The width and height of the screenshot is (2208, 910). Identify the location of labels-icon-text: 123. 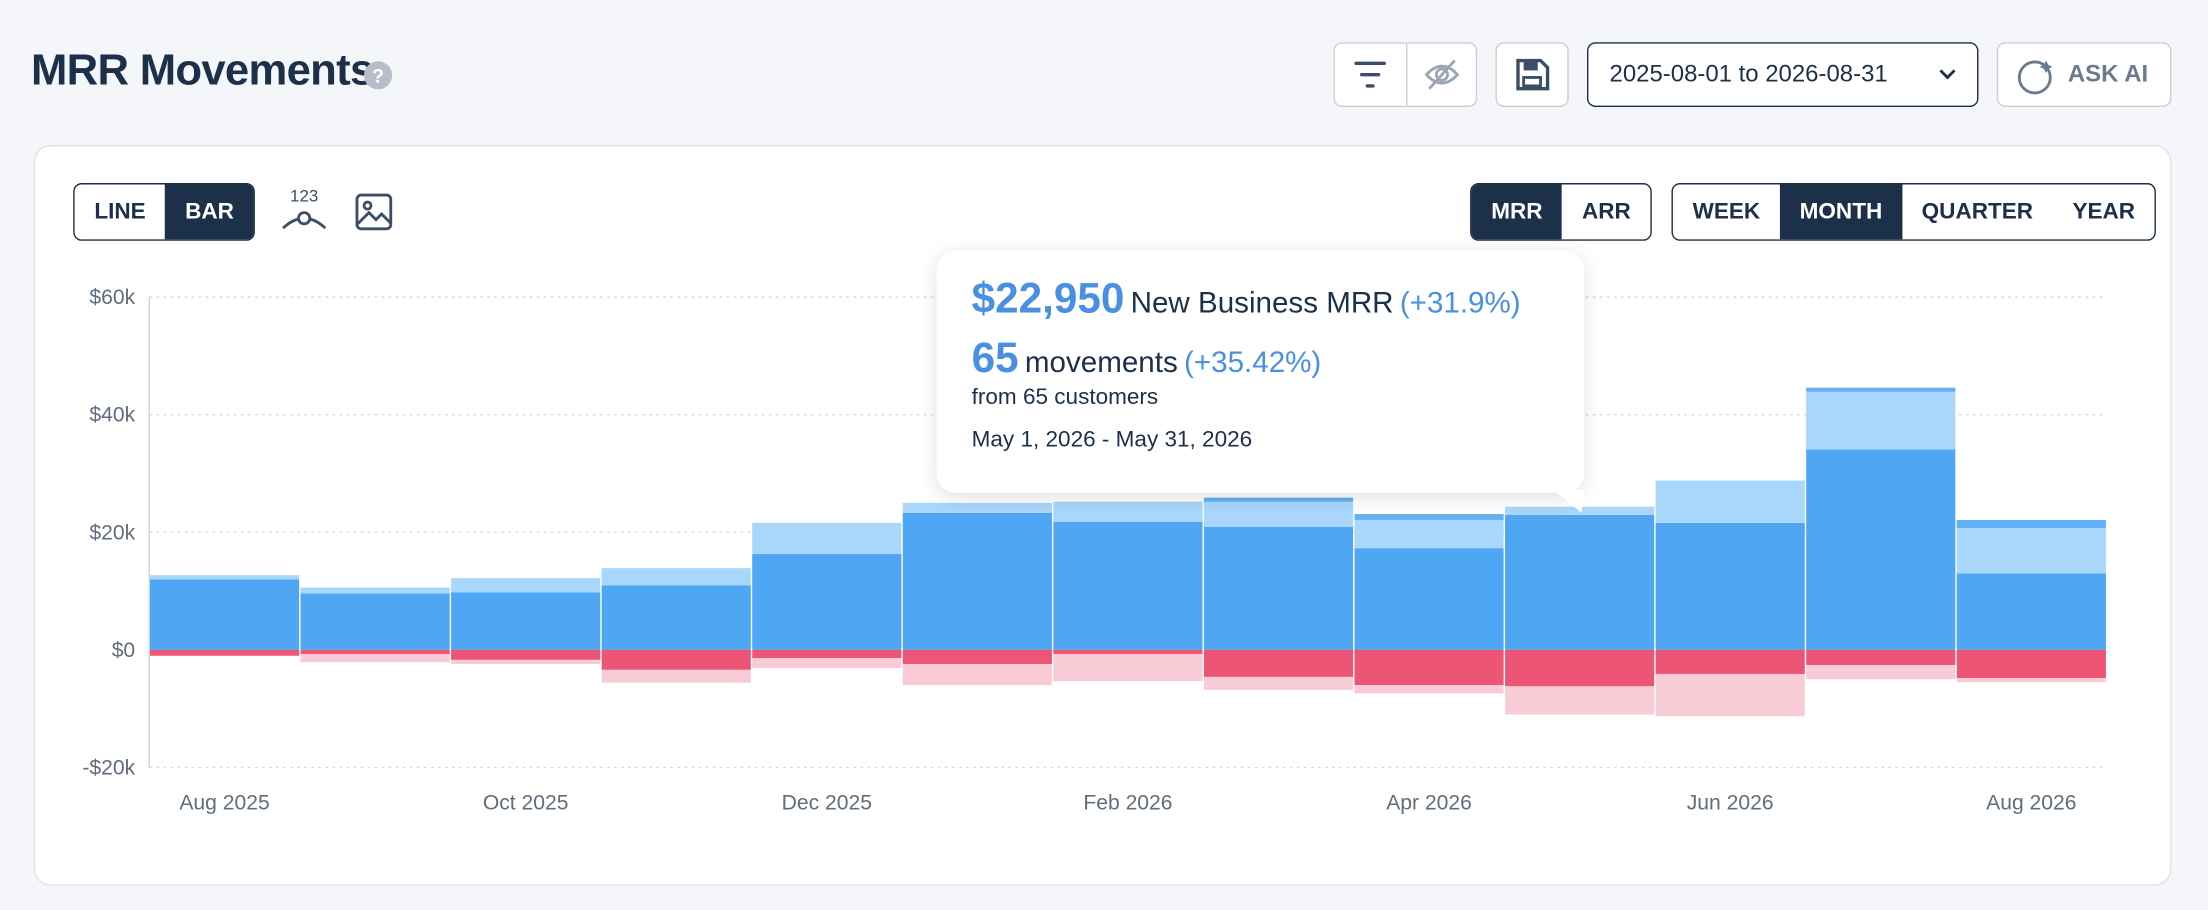
(304, 195).